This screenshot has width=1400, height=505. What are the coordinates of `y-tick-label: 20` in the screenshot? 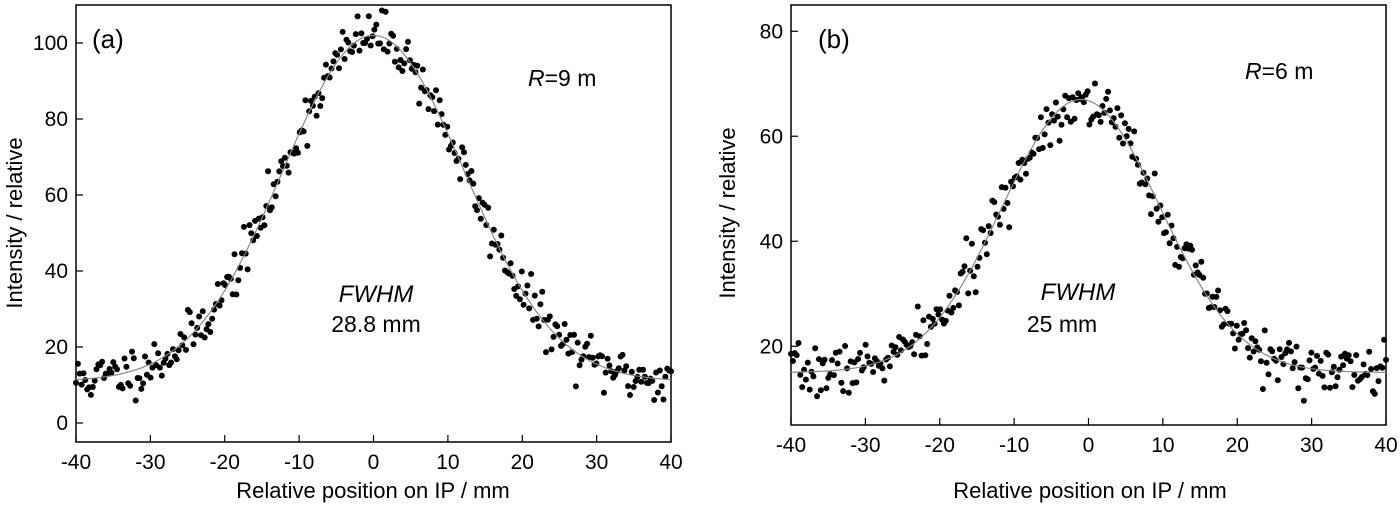 It's located at (56, 347).